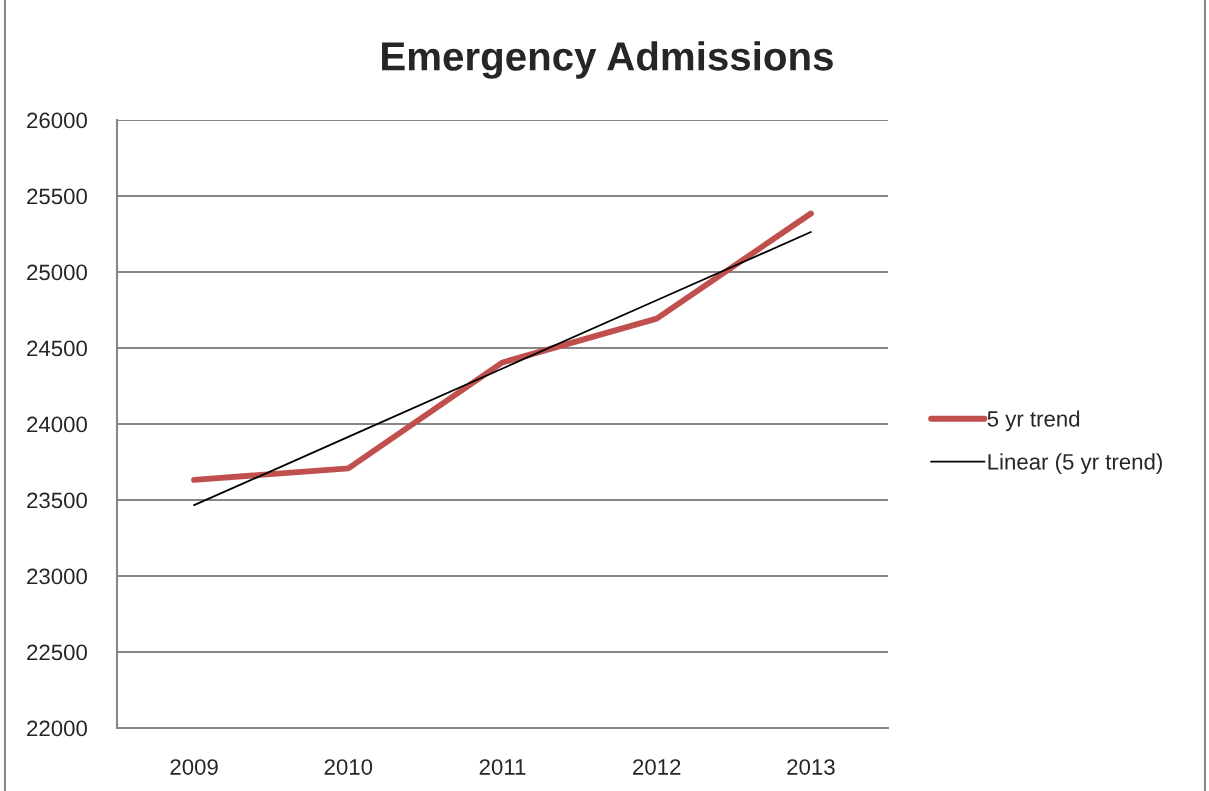 The image size is (1209, 791). I want to click on legend-label: Linear (5 yr trend), so click(1075, 464).